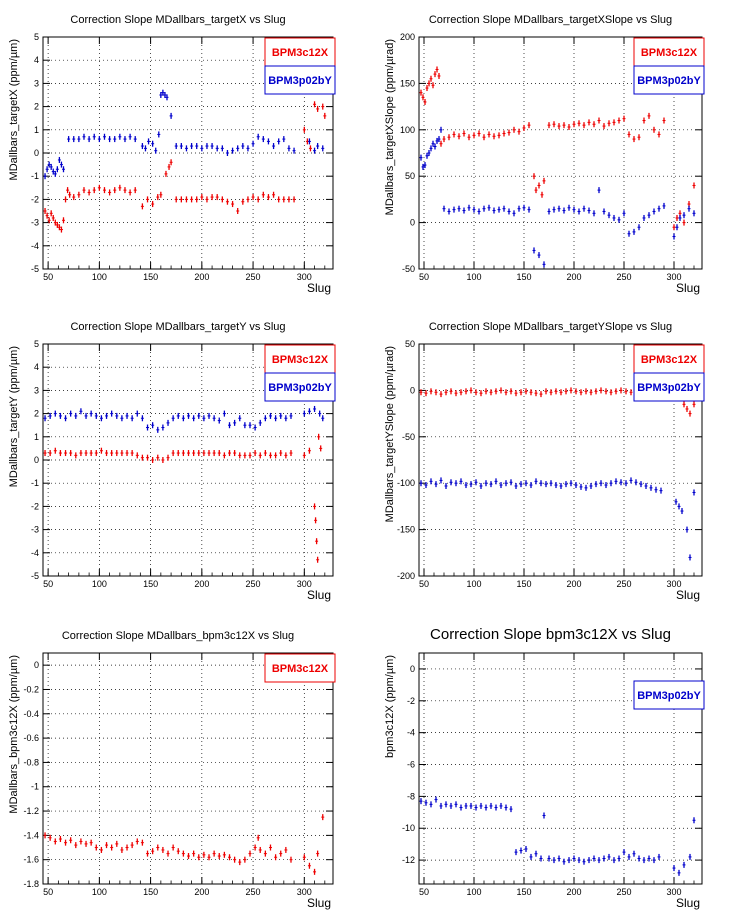 The width and height of the screenshot is (746, 922). Describe the element at coordinates (623, 892) in the screenshot. I see `panel-6-xtick-label: 250` at that location.